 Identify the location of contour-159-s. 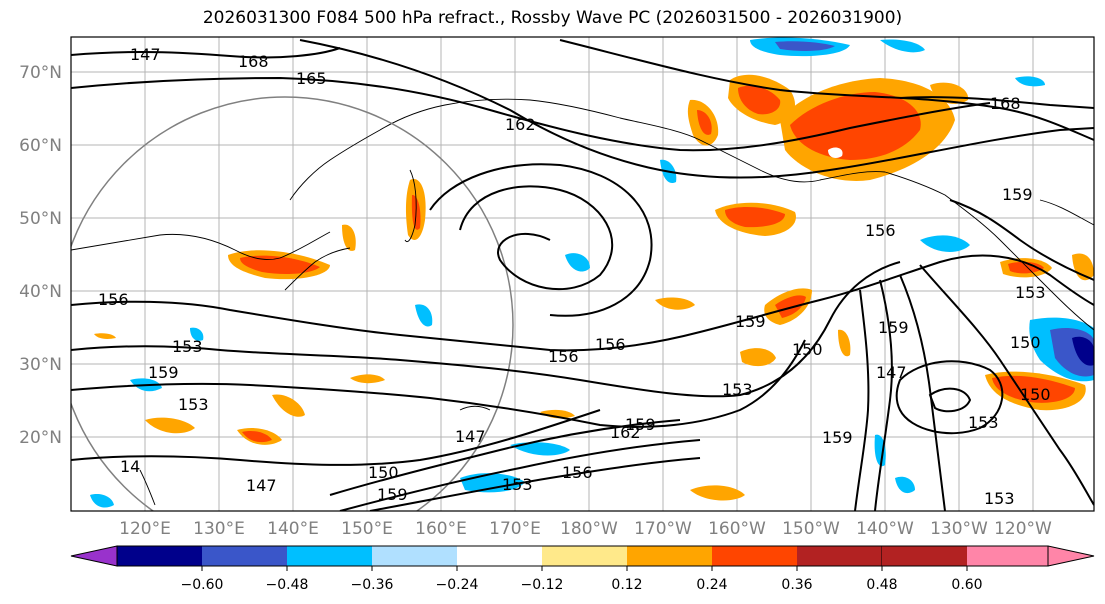
(535, 484).